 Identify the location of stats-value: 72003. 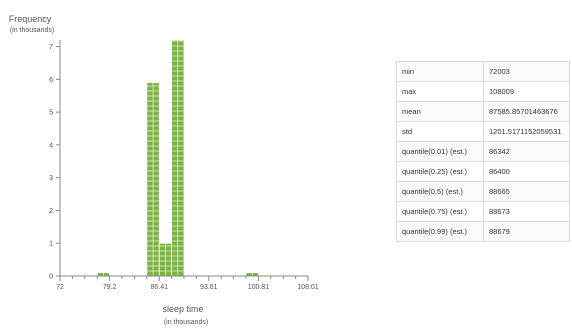
(526, 71).